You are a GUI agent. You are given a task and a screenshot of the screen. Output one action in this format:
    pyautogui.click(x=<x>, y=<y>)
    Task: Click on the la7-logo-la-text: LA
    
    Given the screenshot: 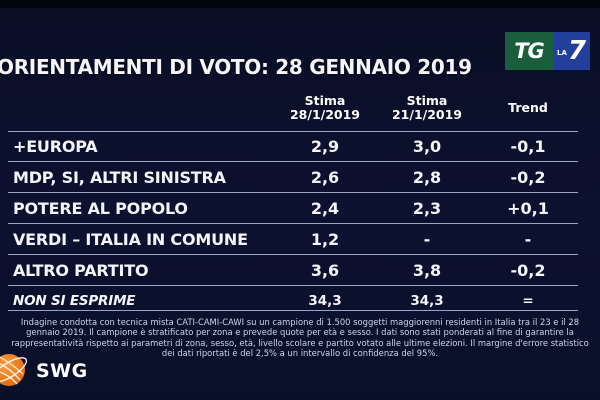 What is the action you would take?
    pyautogui.click(x=562, y=53)
    